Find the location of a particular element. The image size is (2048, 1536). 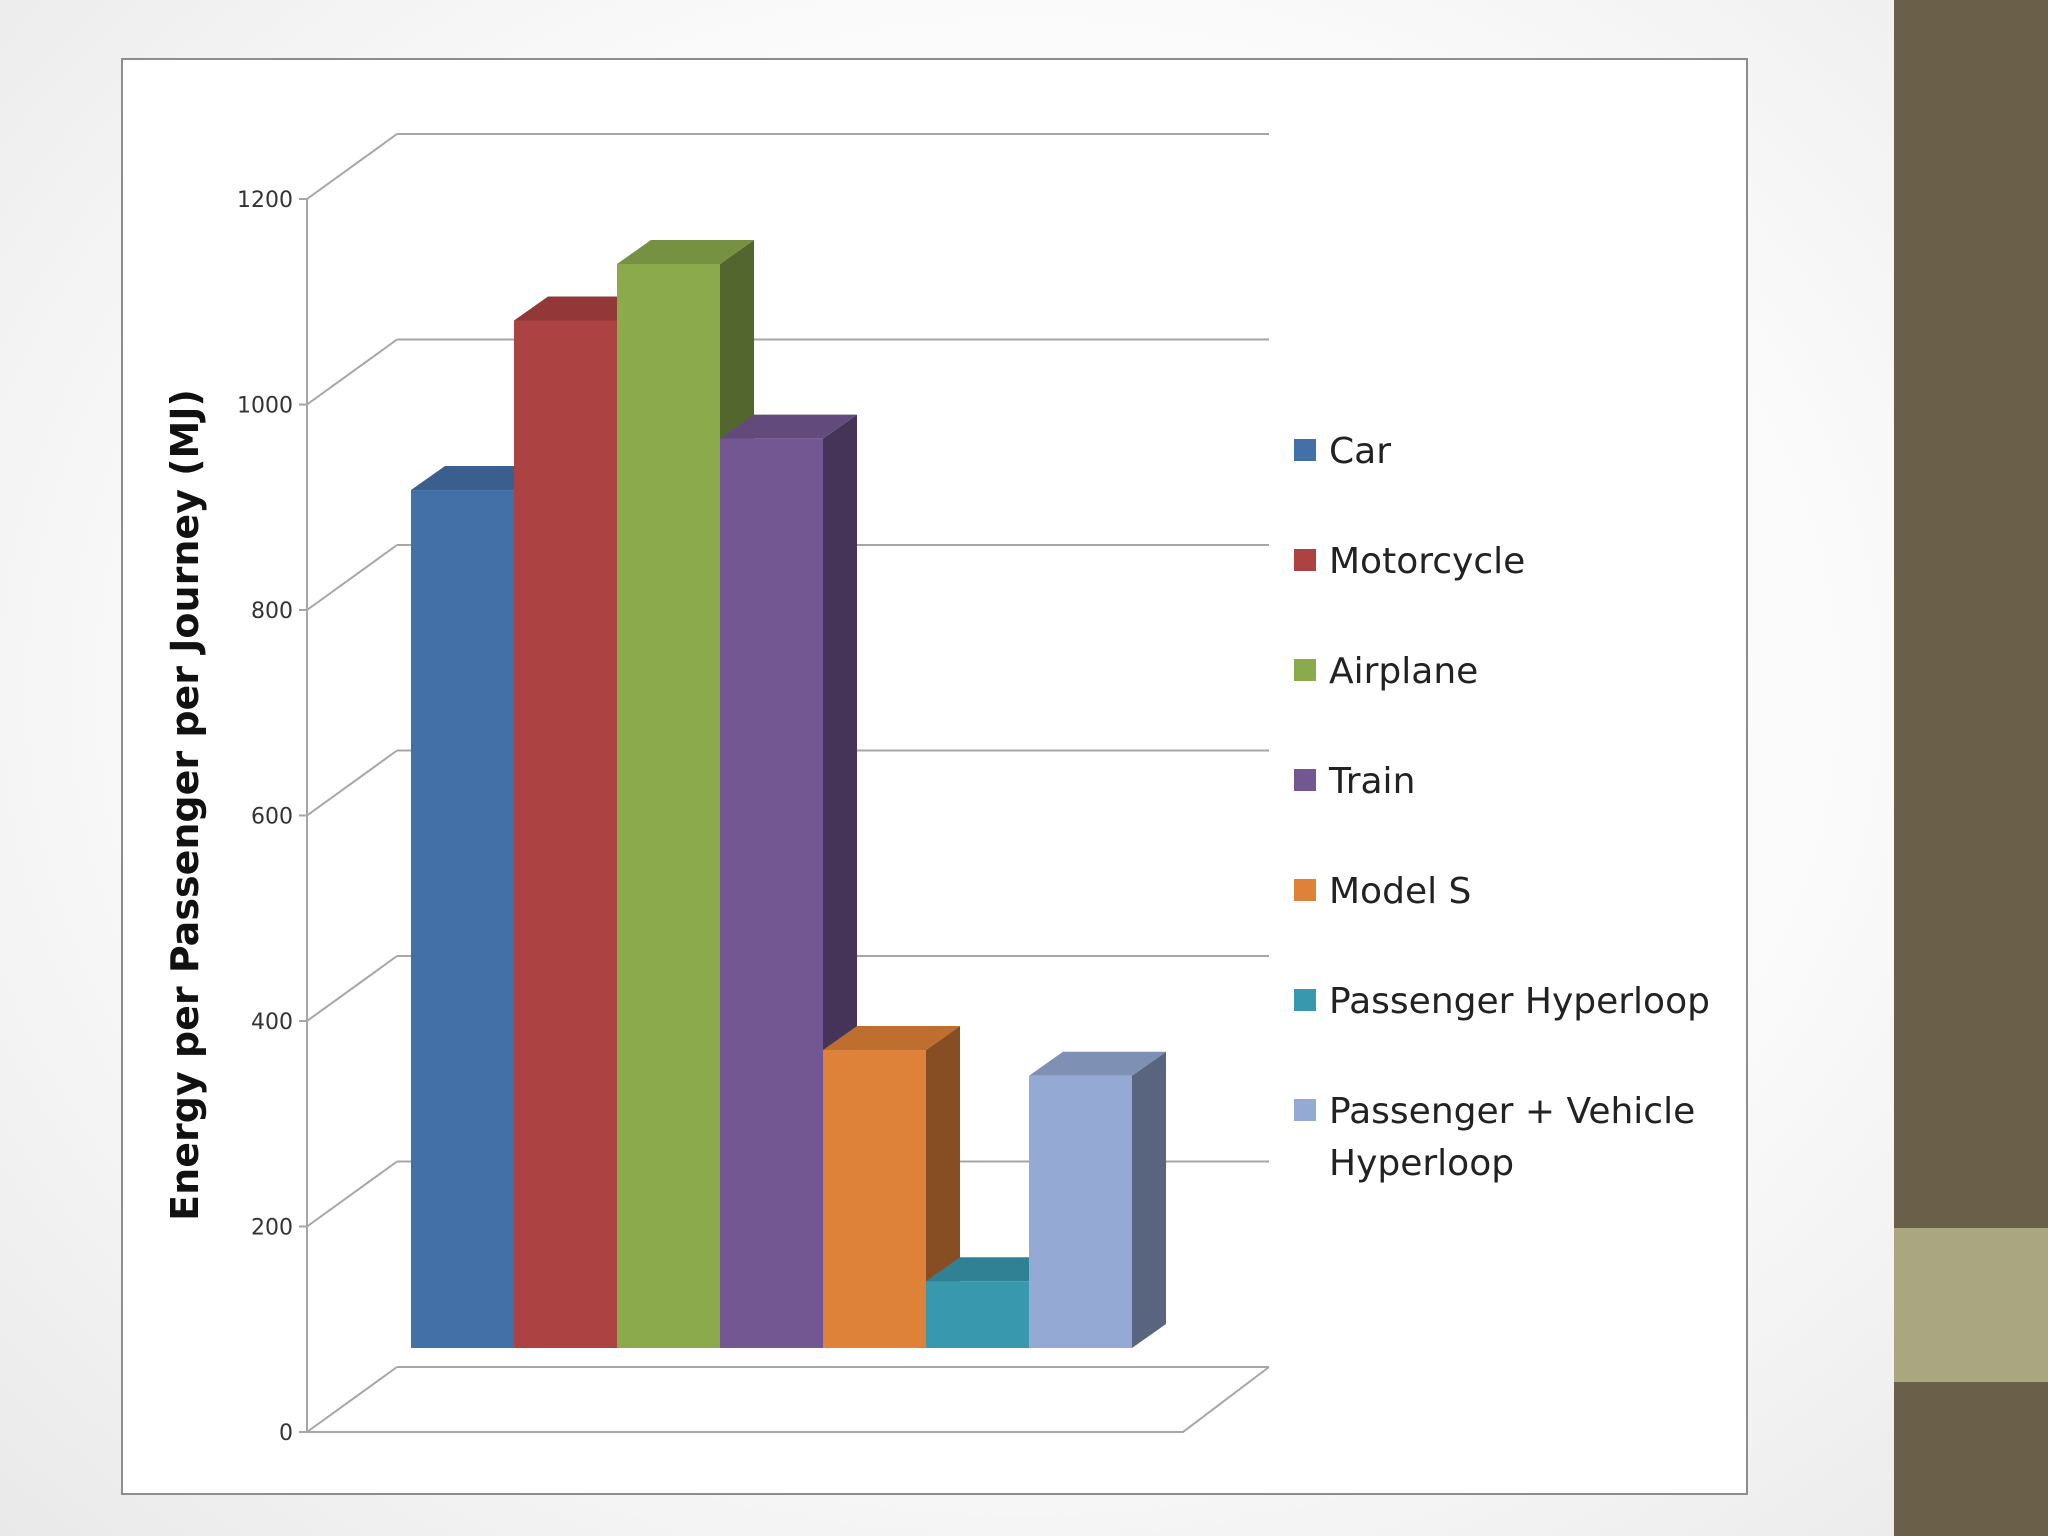

legend-label: Passenger + Vehicle is located at coordinates (1512, 1111).